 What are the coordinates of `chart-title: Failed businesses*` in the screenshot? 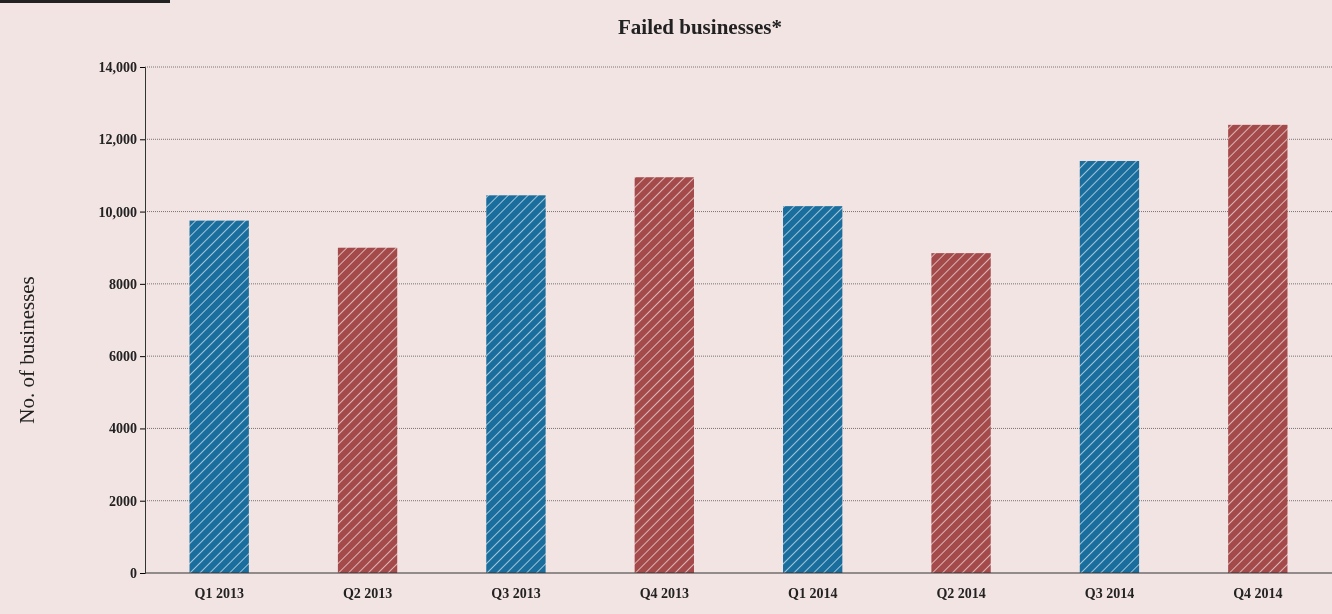 It's located at (700, 27).